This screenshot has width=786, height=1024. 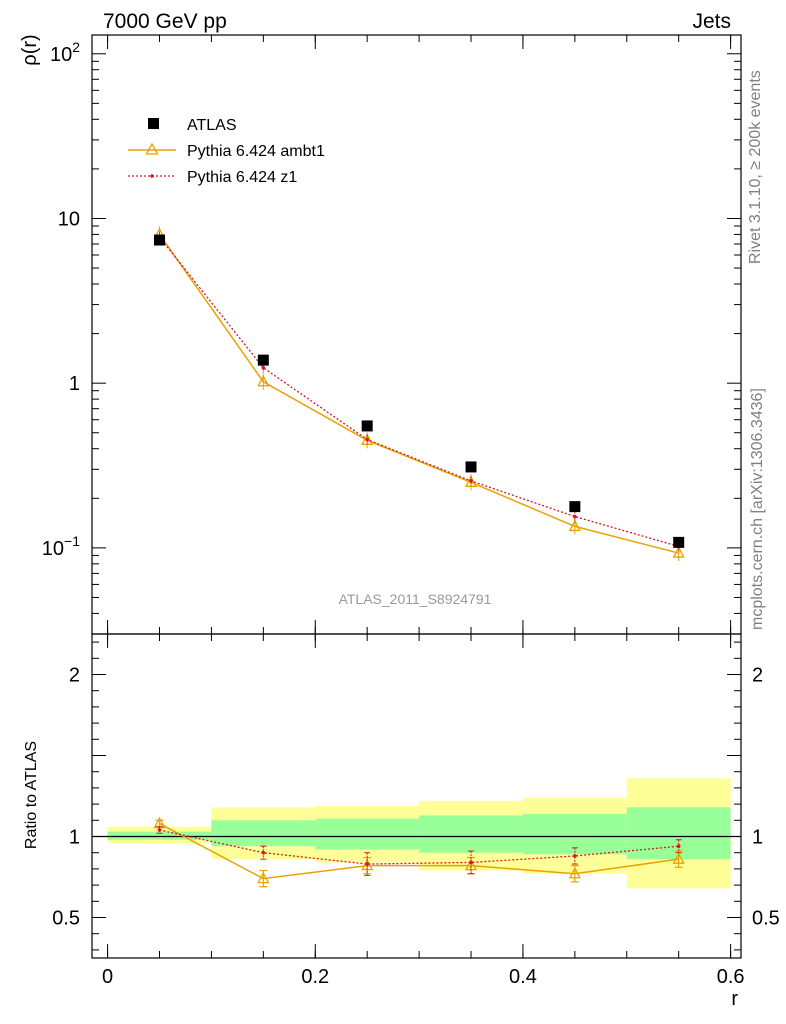 What do you see at coordinates (766, 919) in the screenshot?
I see `ratio-y-tick-label-right: 0.5` at bounding box center [766, 919].